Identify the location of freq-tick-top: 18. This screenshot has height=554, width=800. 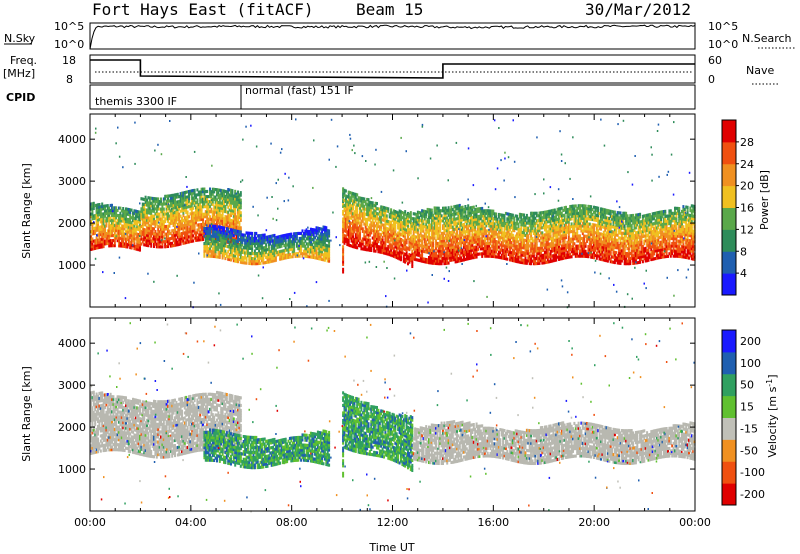
(69, 60).